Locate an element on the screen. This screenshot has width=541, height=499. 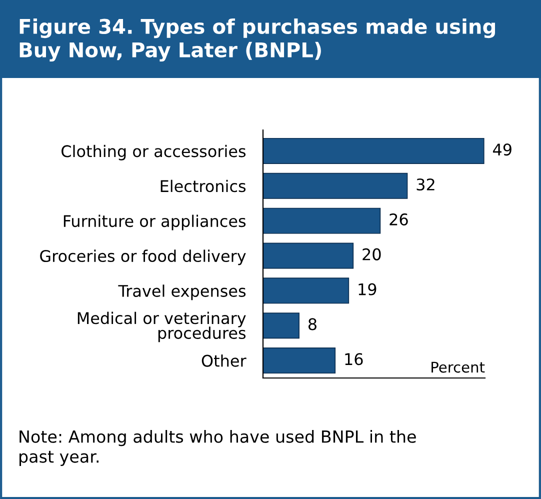
text: Note: Among adults who have used BNPL in the past year. is located at coordinates (218, 448).